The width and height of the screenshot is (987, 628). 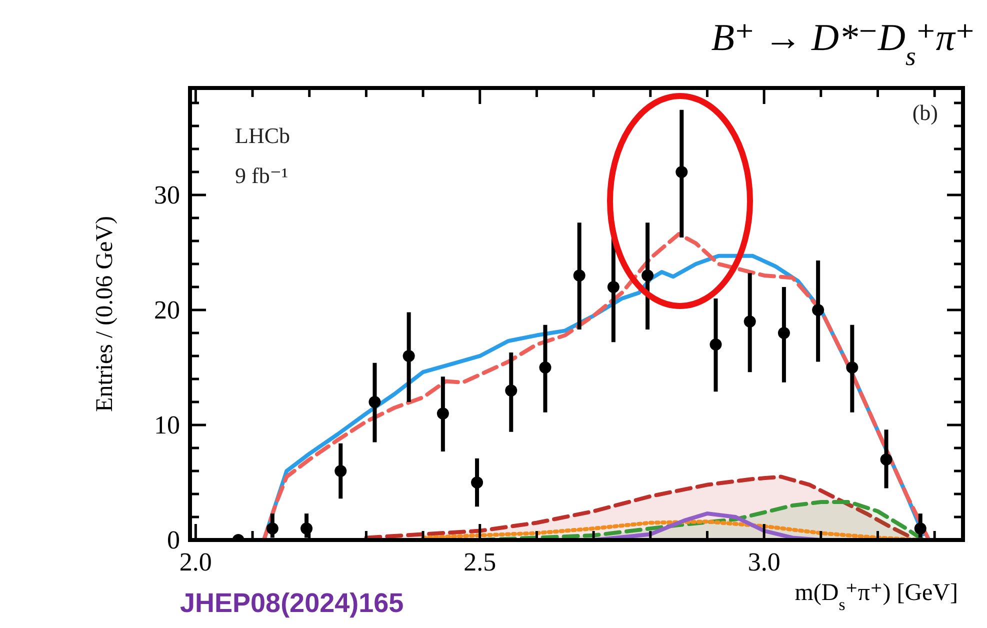 I want to click on y-tick-label: 30, so click(x=167, y=195).